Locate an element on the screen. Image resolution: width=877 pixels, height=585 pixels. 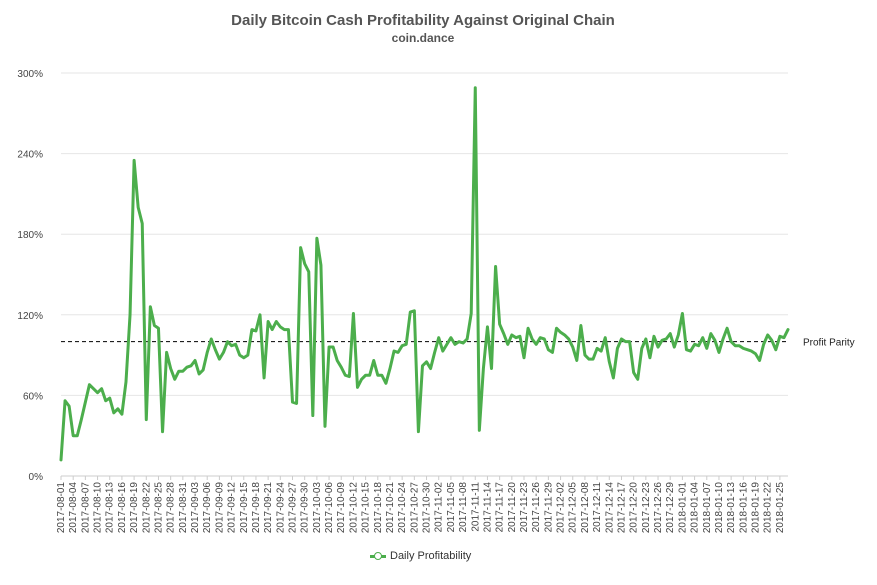
chart-legend: Daily Profitability is located at coordinates (420, 556).